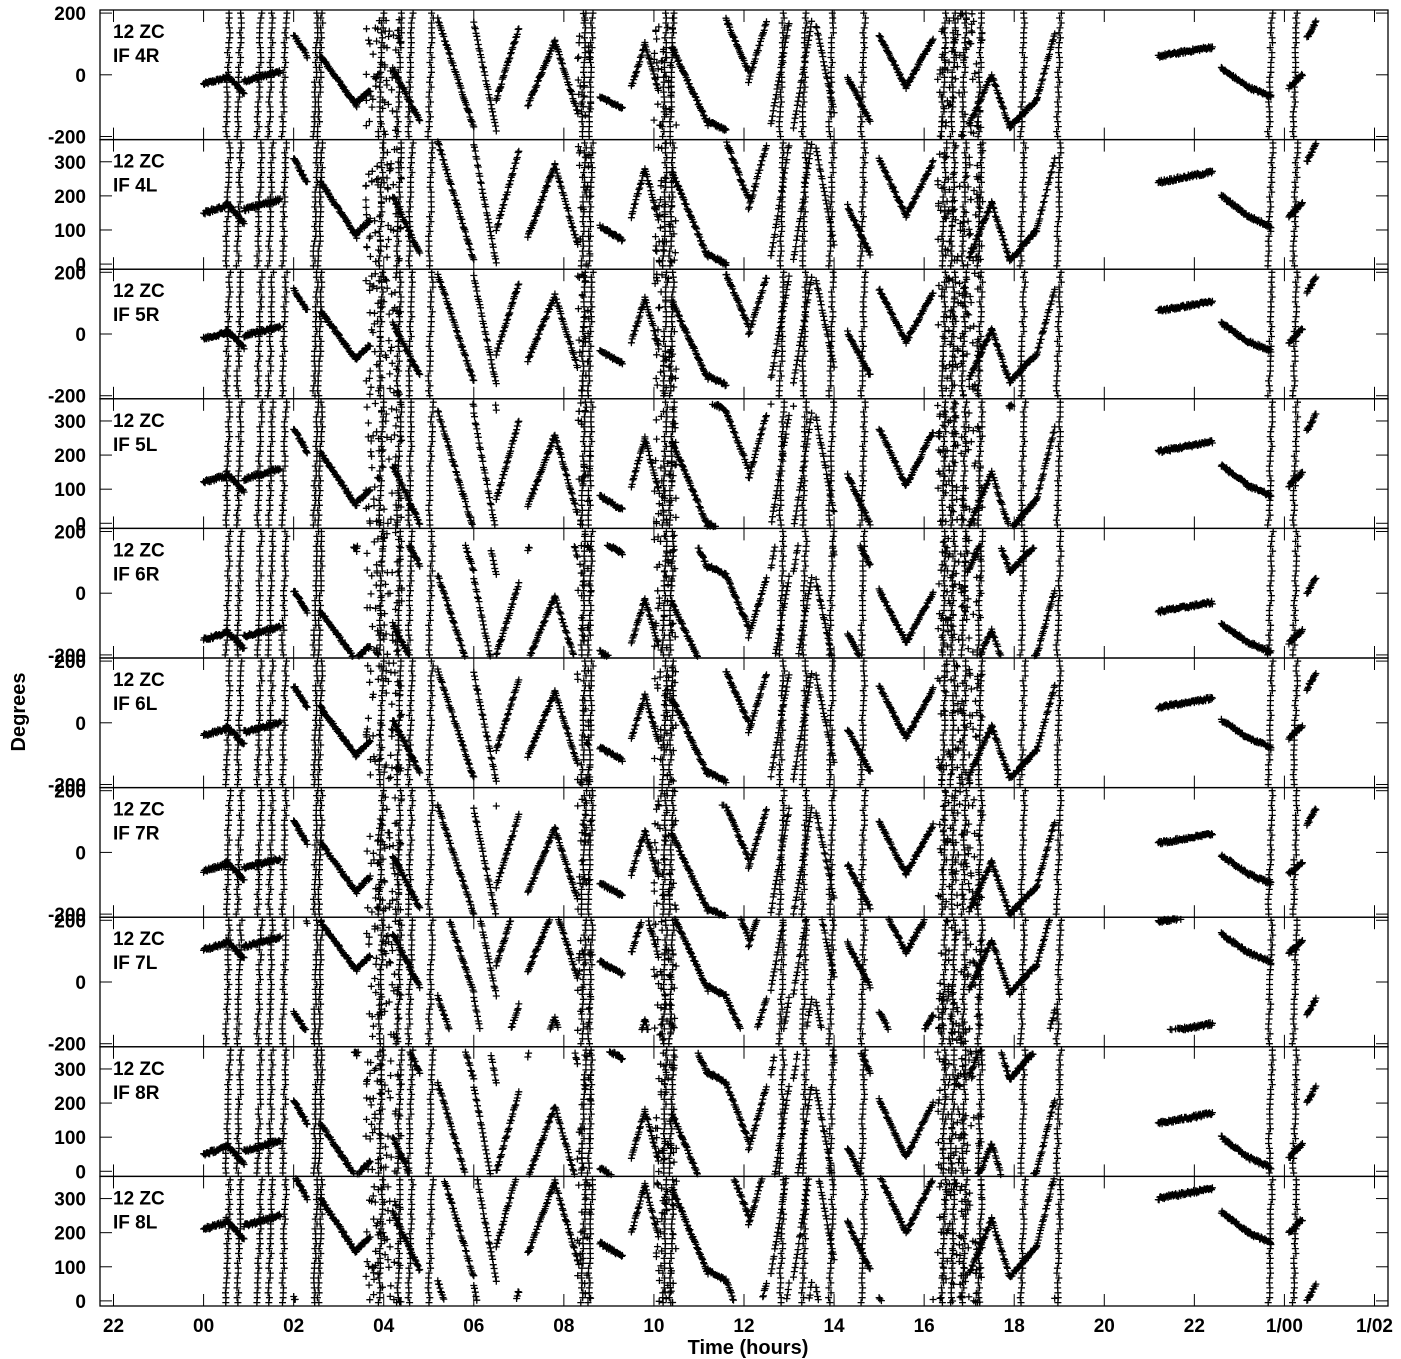 The image size is (1401, 1359). What do you see at coordinates (135, 1222) in the screenshot?
I see `panel-if-label: IF 8L` at bounding box center [135, 1222].